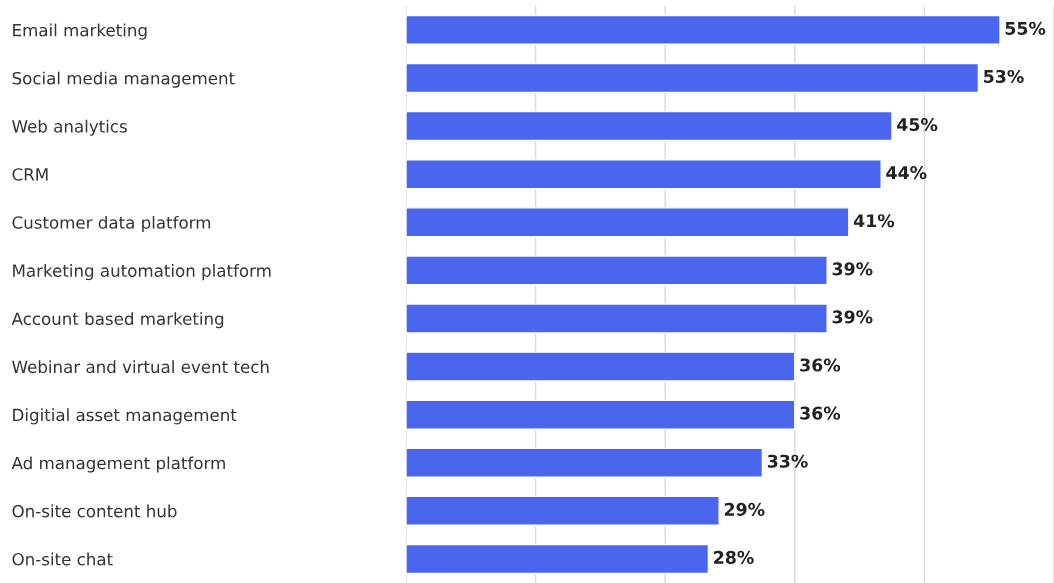 The image size is (1054, 583). Describe the element at coordinates (874, 221) in the screenshot. I see `data-label: 41%` at that location.